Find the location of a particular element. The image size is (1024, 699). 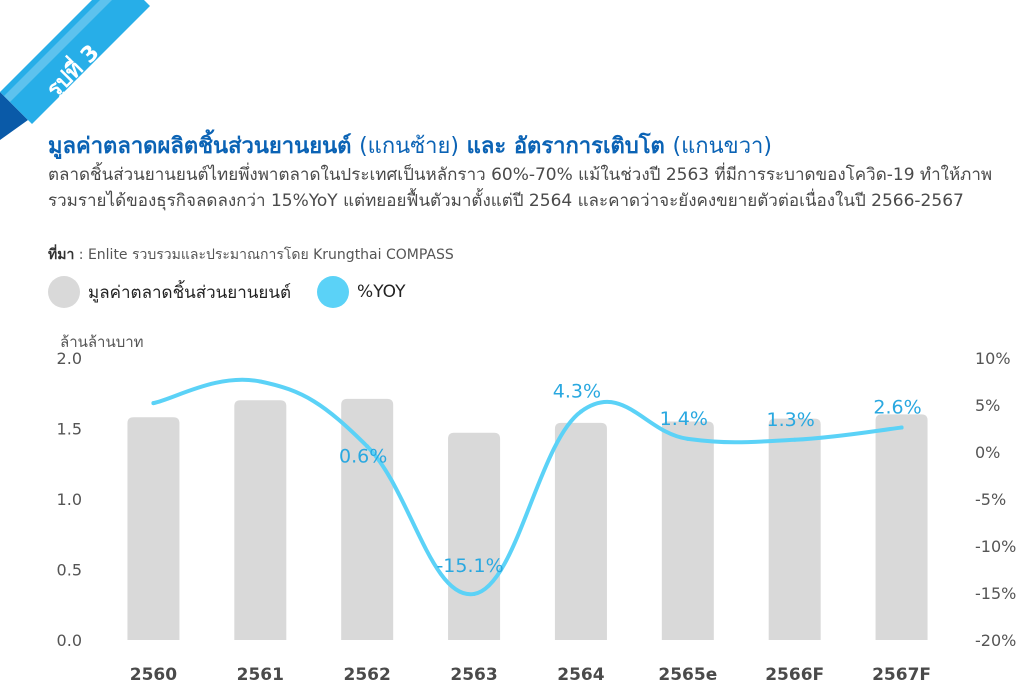

y-tick-label: 0.0 is located at coordinates (69, 640).